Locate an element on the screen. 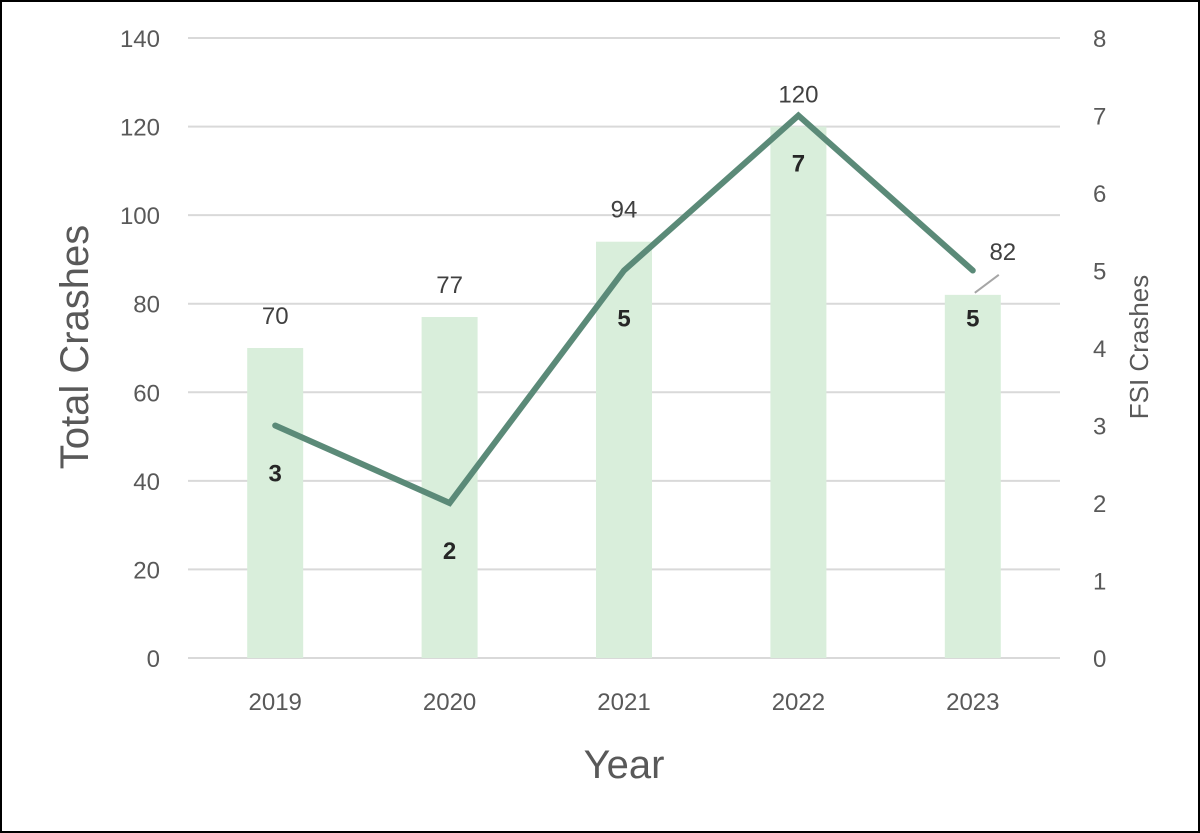  y2-tick-label: 3 is located at coordinates (1099, 427).